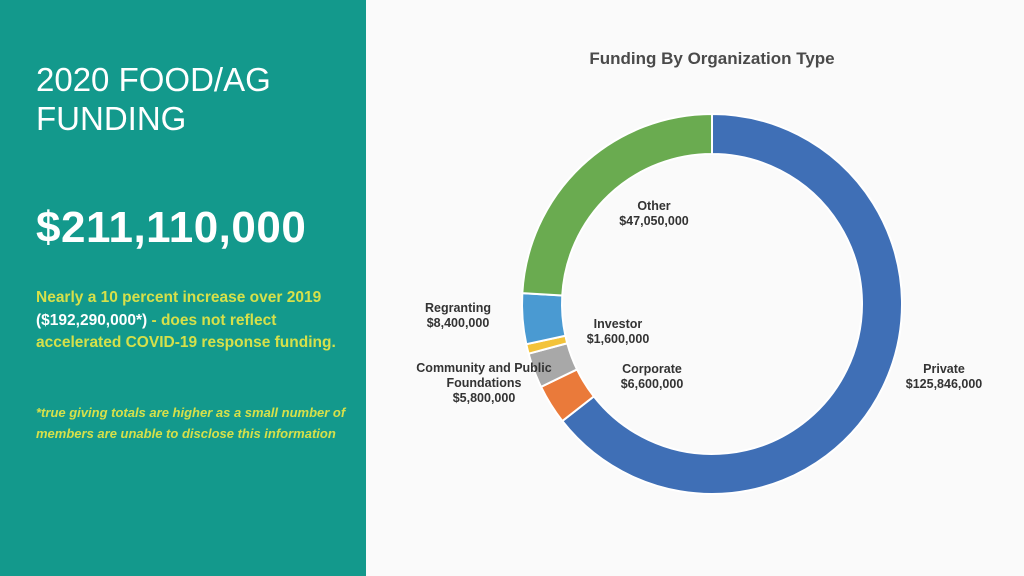  What do you see at coordinates (652, 384) in the screenshot?
I see `label-value-corporate: $6,600,000` at bounding box center [652, 384].